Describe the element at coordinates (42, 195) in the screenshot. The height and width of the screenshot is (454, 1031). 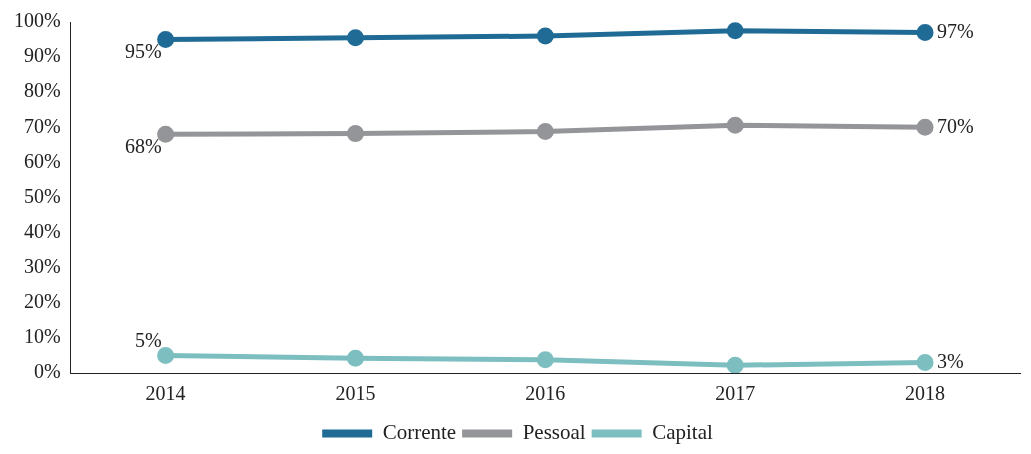
I see `y-tick-label: 50%` at that location.